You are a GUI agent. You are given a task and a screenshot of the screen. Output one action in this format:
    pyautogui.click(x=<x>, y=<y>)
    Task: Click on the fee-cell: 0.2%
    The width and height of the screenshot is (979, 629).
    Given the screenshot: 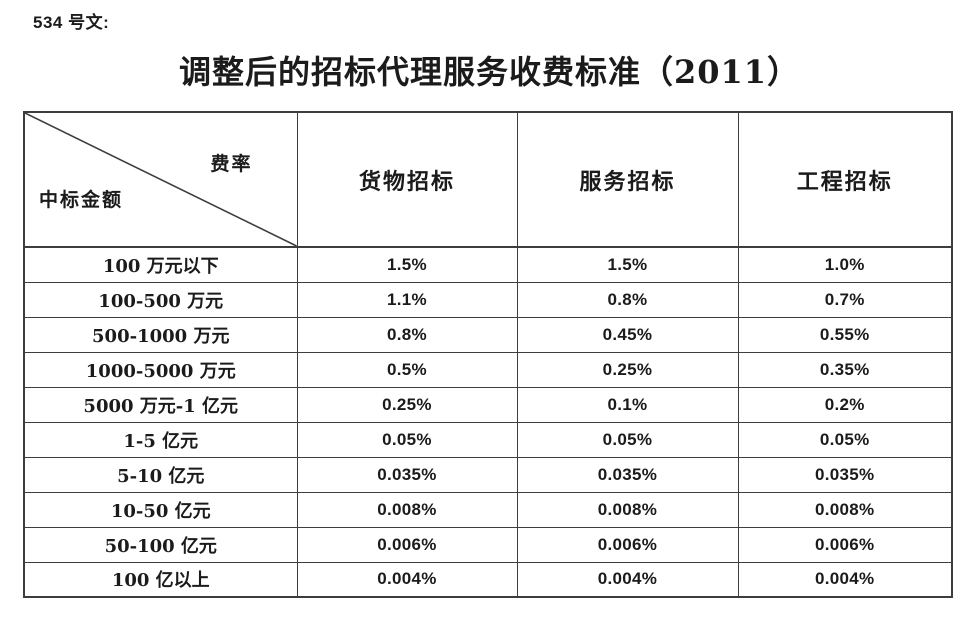 What is the action you would take?
    pyautogui.click(x=845, y=404)
    